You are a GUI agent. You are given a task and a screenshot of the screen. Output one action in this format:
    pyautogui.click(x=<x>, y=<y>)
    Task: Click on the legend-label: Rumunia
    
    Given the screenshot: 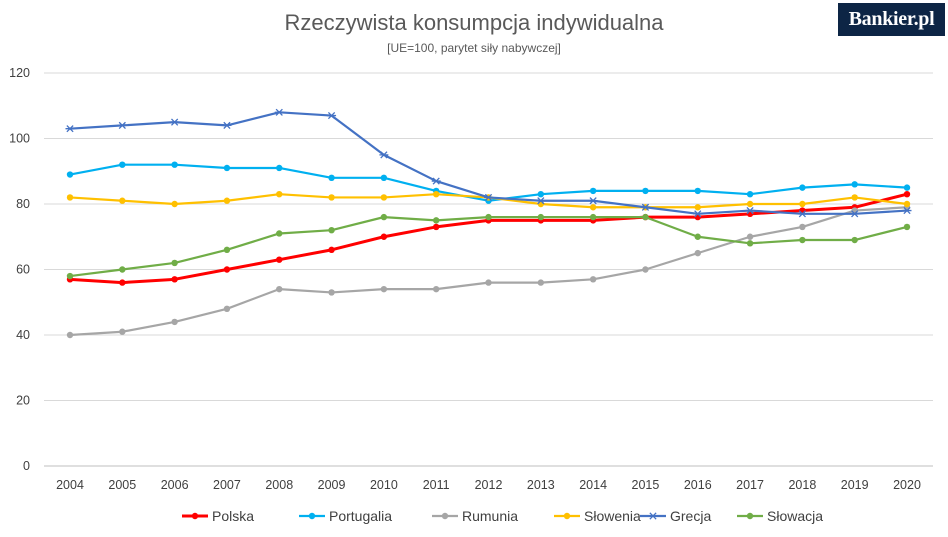 What is the action you would take?
    pyautogui.click(x=490, y=516)
    